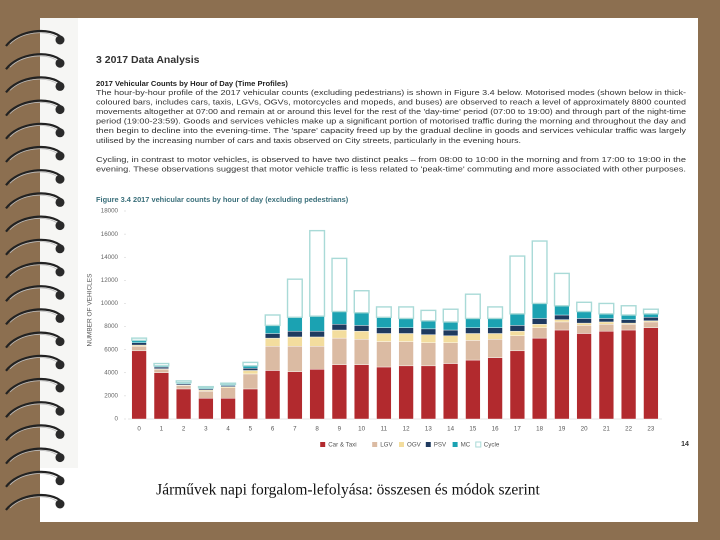 This screenshot has width=720, height=540. I want to click on x-tick-label: 13, so click(428, 429).